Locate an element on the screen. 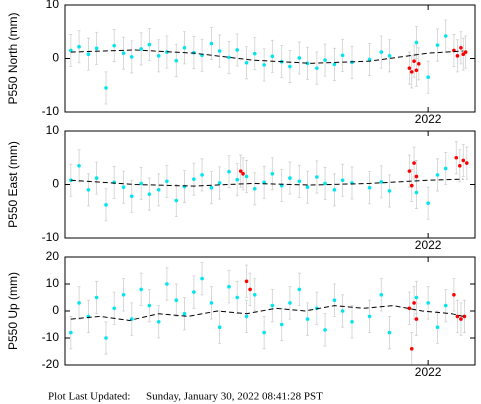  footer-timestamp: Sunday, January 30, 2022 08:41:28 PST is located at coordinates (234, 397).